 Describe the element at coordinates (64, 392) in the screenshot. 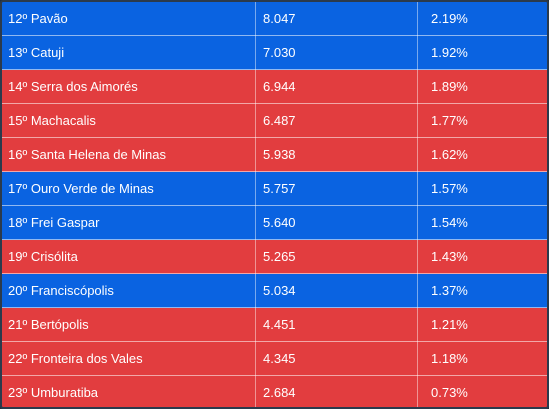

I see `municipality-name: Umburatiba` at that location.